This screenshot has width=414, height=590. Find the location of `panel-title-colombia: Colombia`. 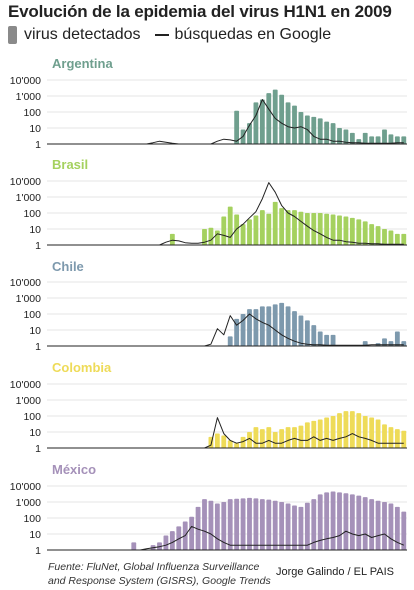

panel-title-colombia: Colombia is located at coordinates (82, 367).